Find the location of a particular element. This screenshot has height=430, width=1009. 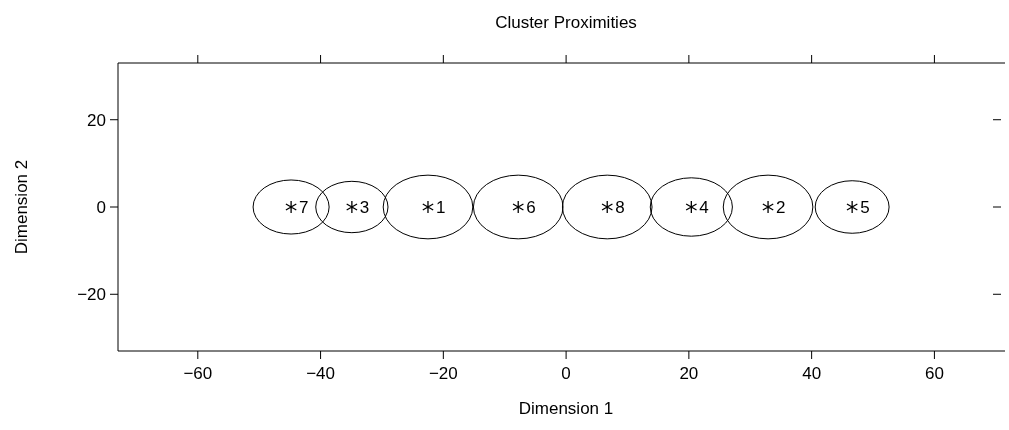

annotation: 6 is located at coordinates (531, 207).